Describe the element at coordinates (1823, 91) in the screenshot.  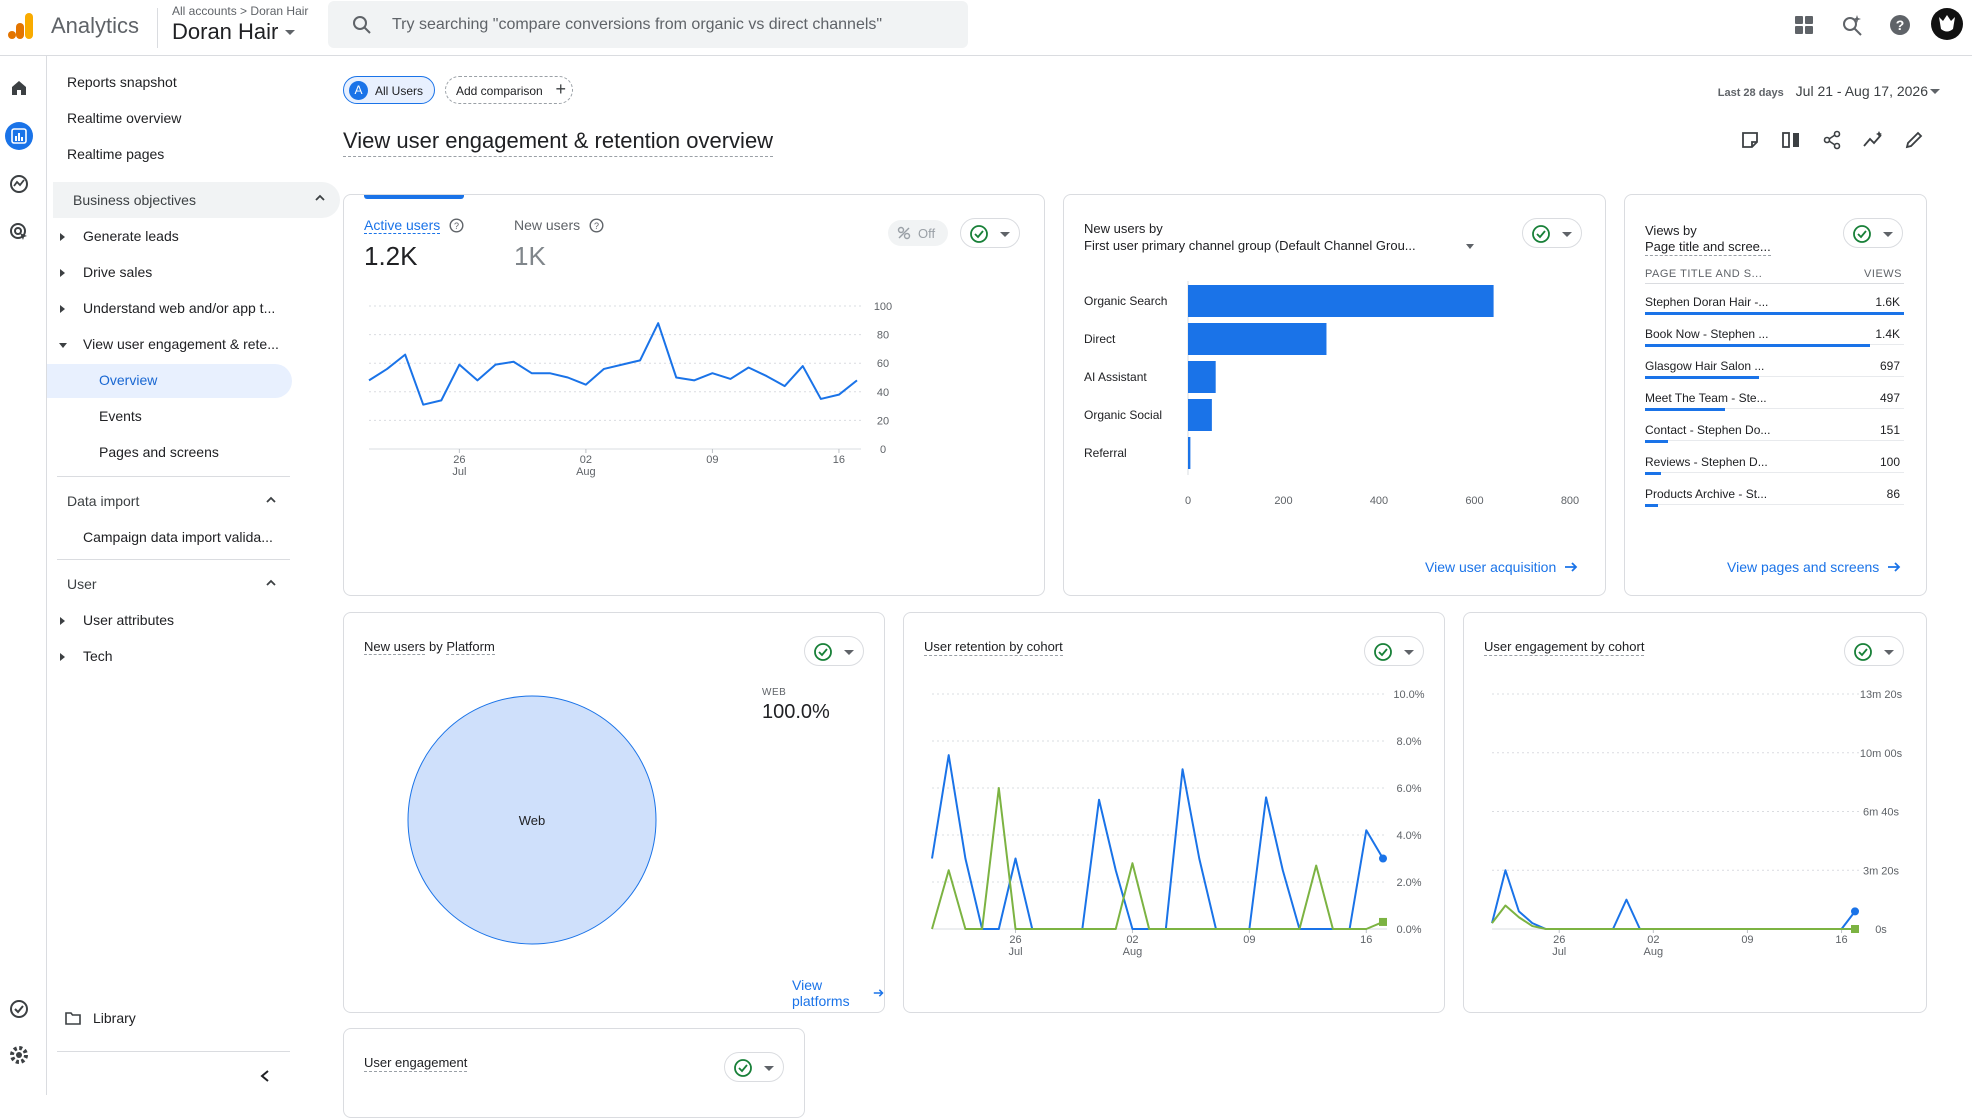
I see `date-range-picker: Last 28 days Jul 21 - Aug 17, 2026` at that location.